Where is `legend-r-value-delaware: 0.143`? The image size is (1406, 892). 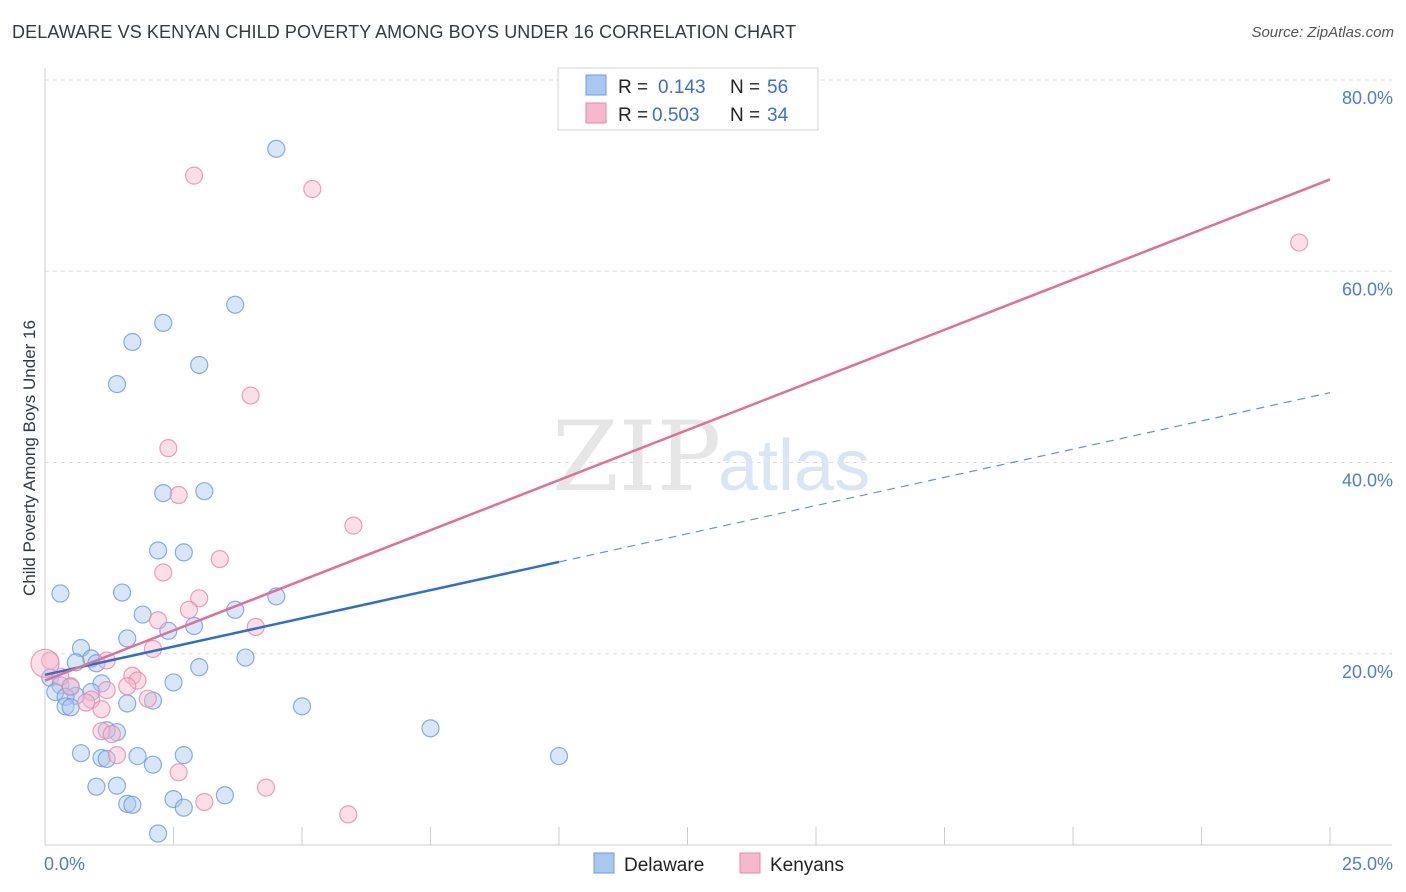
legend-r-value-delaware: 0.143 is located at coordinates (682, 87).